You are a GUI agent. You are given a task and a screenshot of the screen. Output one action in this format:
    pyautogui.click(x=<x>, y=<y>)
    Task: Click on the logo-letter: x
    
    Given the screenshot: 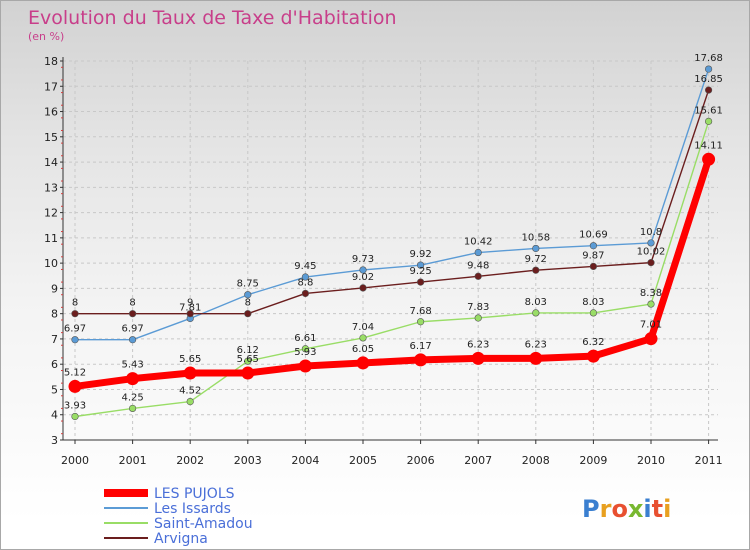 What is the action you would take?
    pyautogui.click(x=636, y=509)
    